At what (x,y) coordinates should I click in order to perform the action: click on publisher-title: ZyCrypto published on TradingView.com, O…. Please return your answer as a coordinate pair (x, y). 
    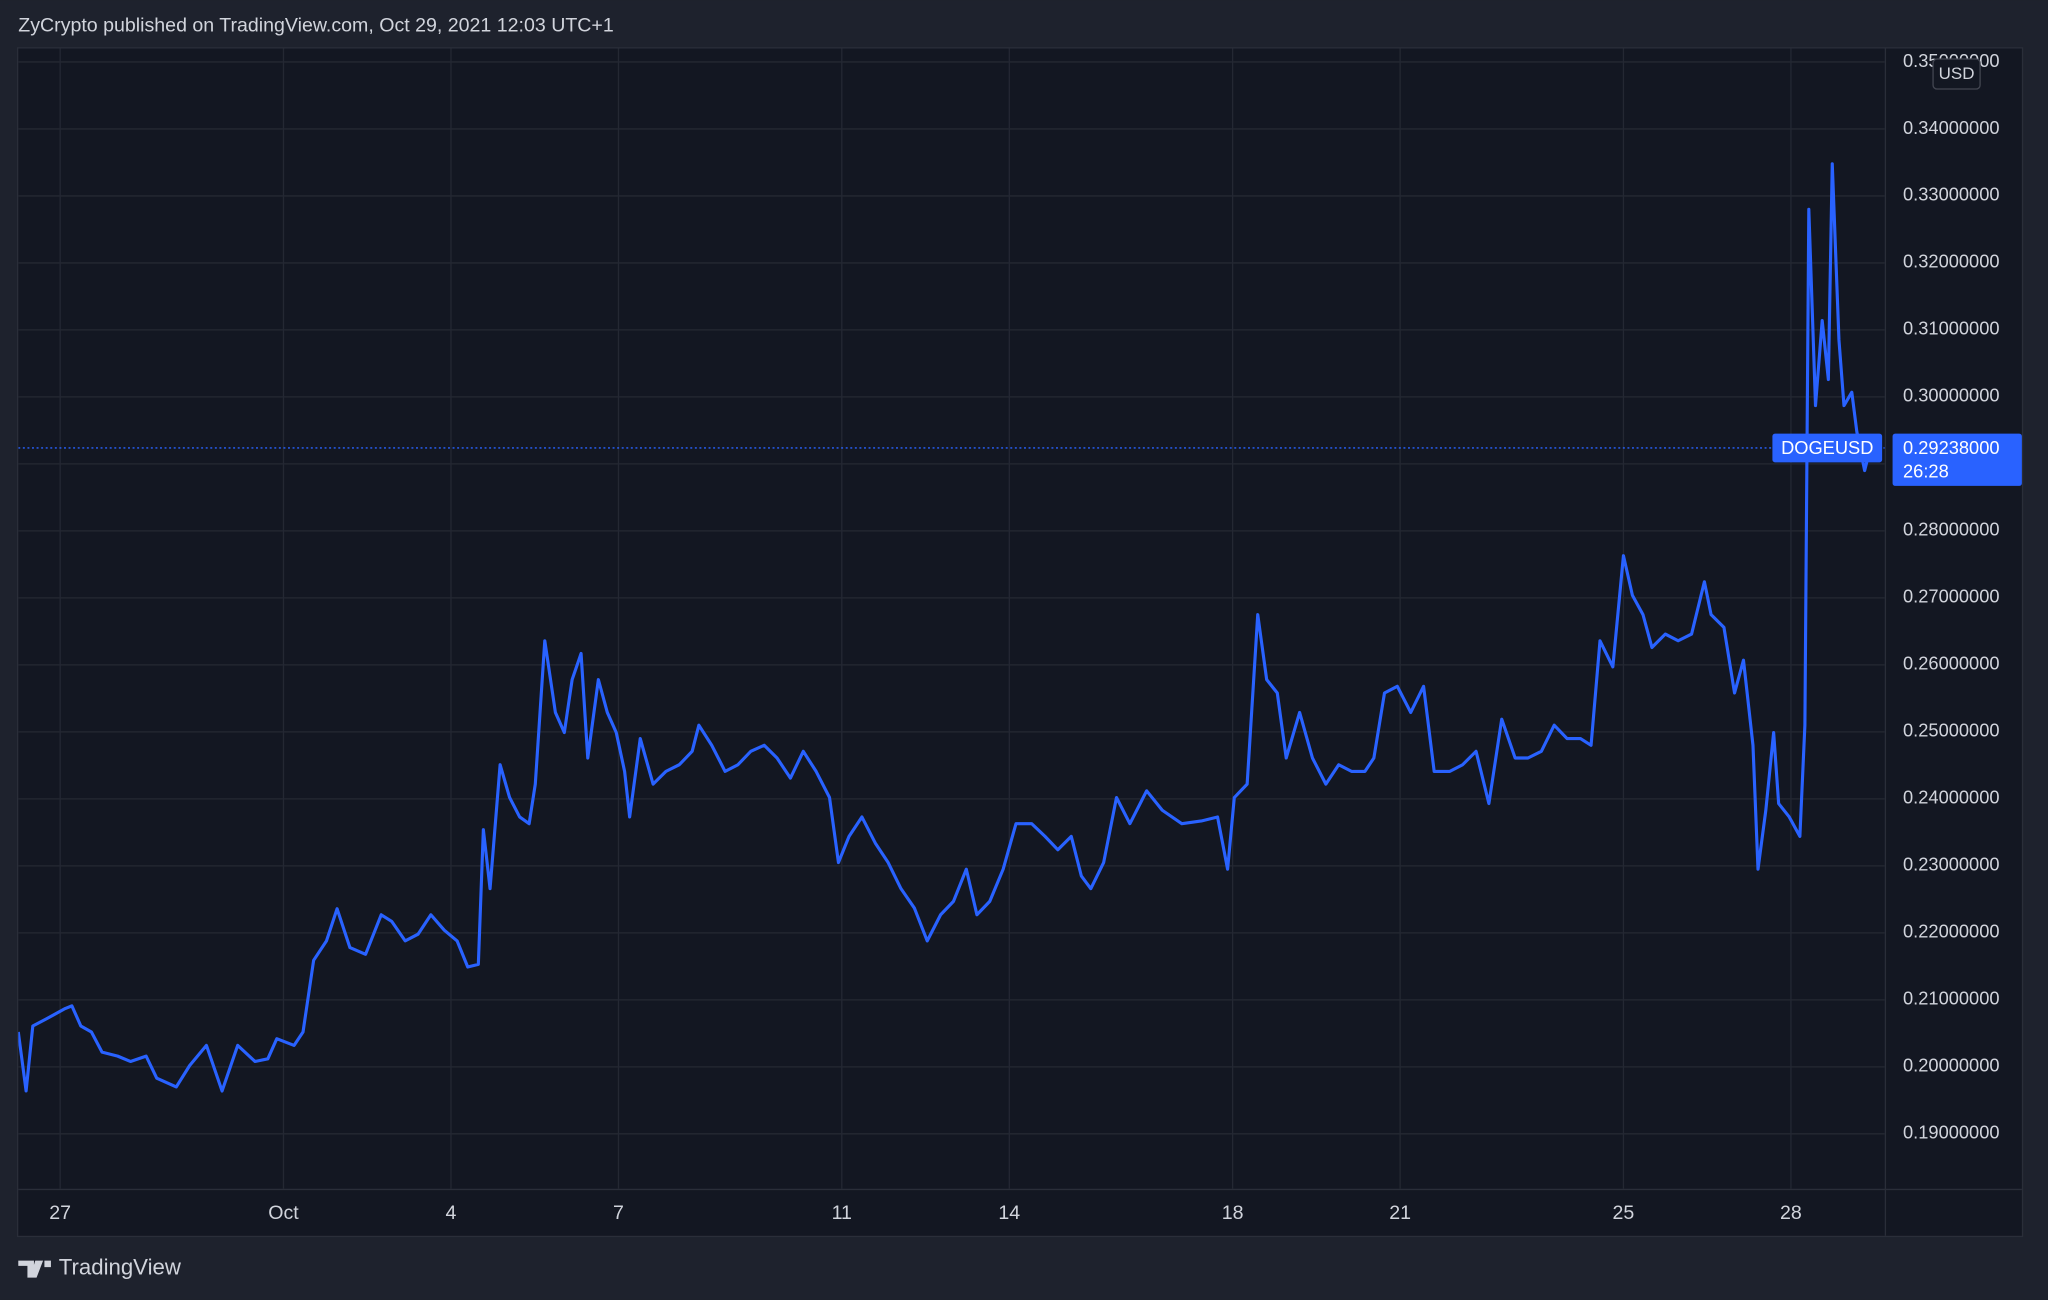
    Looking at the image, I should click on (315, 25).